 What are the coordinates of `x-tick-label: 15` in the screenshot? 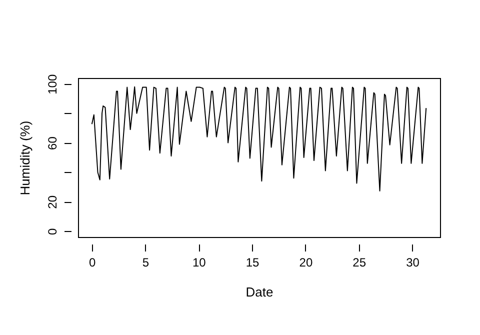 It's located at (253, 263).